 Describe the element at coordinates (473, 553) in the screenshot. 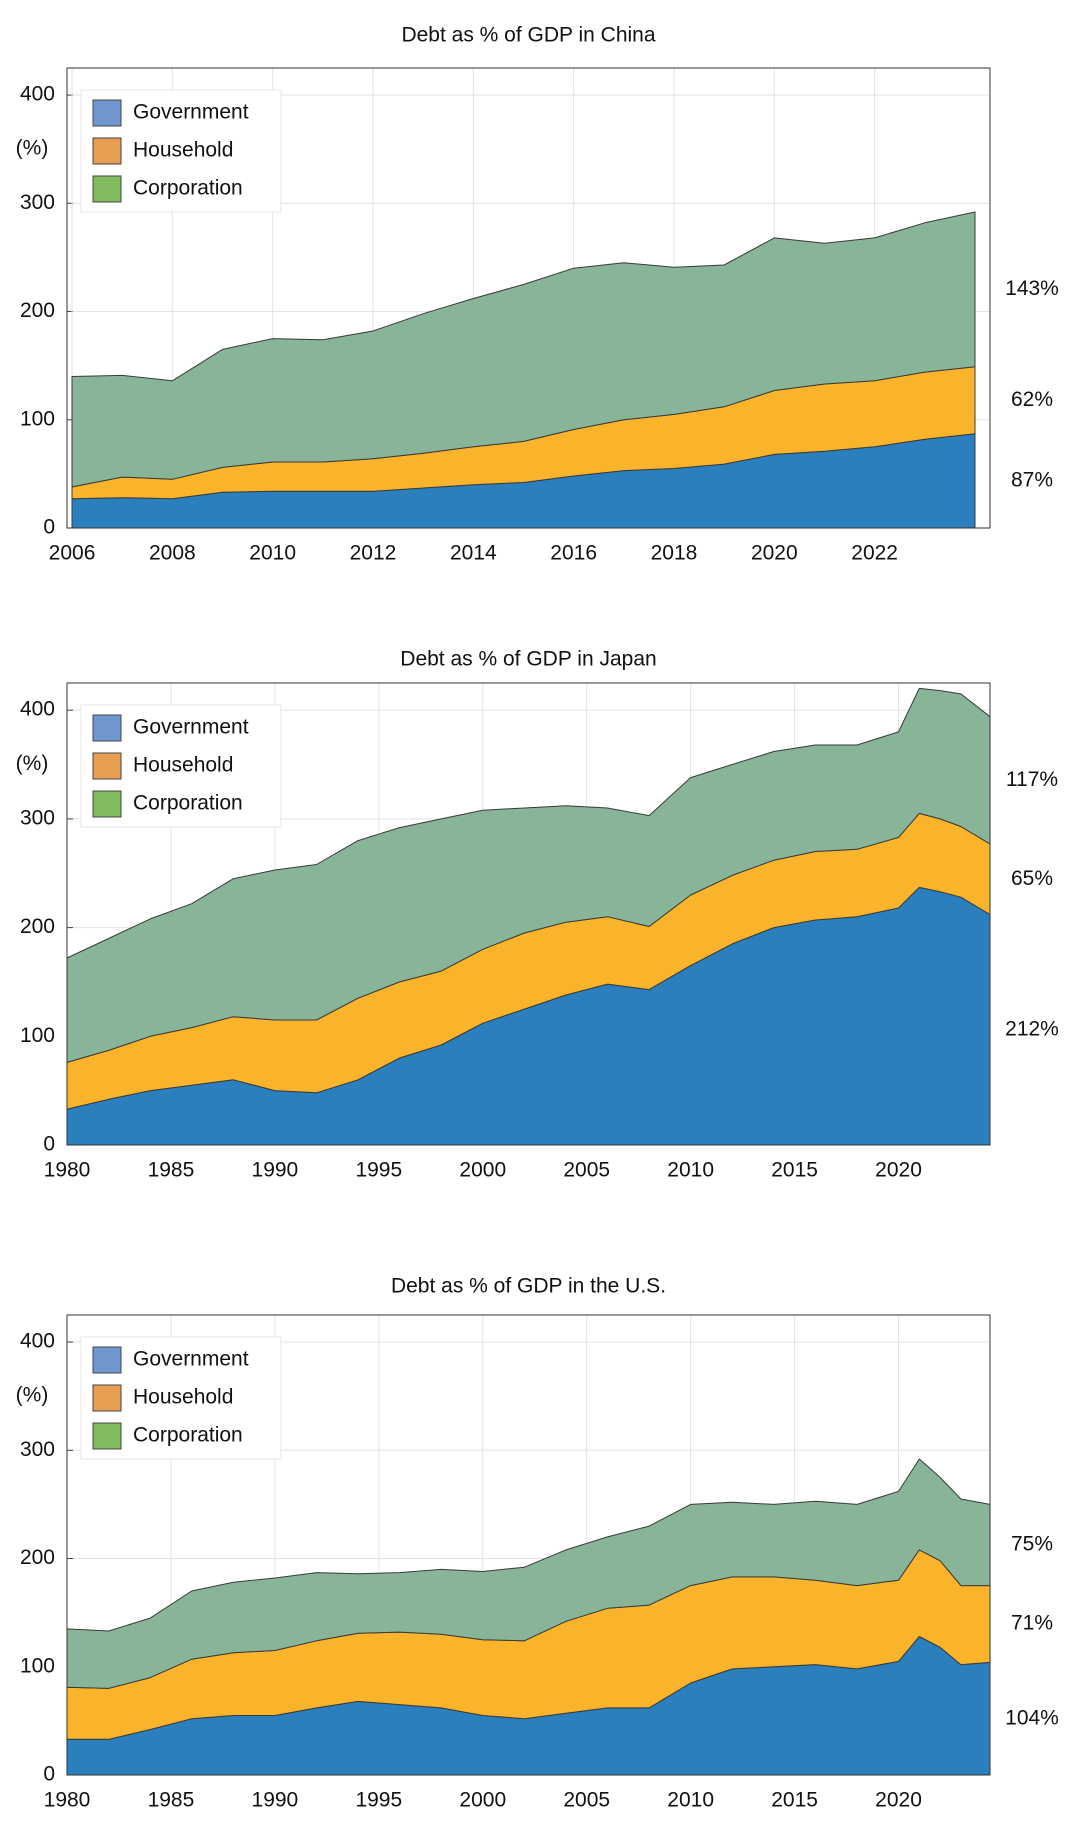

I see `x-tick-label: 2014` at that location.